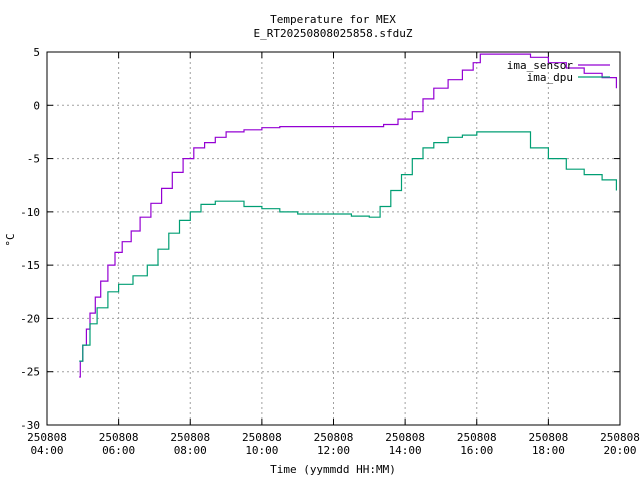 The image size is (640, 480). What do you see at coordinates (30, 318) in the screenshot?
I see `y-tick-label: -20` at bounding box center [30, 318].